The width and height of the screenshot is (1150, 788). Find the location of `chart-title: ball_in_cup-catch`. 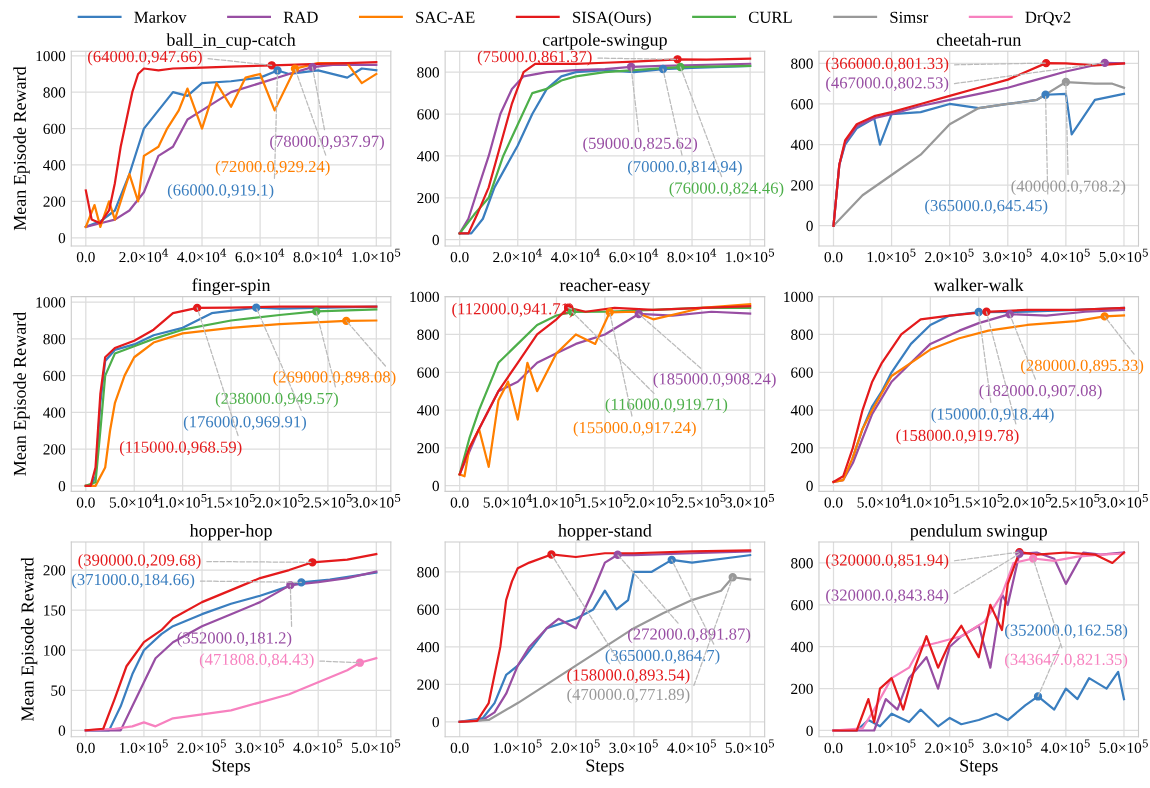

chart-title: ball_in_cup-catch is located at coordinates (231, 41).